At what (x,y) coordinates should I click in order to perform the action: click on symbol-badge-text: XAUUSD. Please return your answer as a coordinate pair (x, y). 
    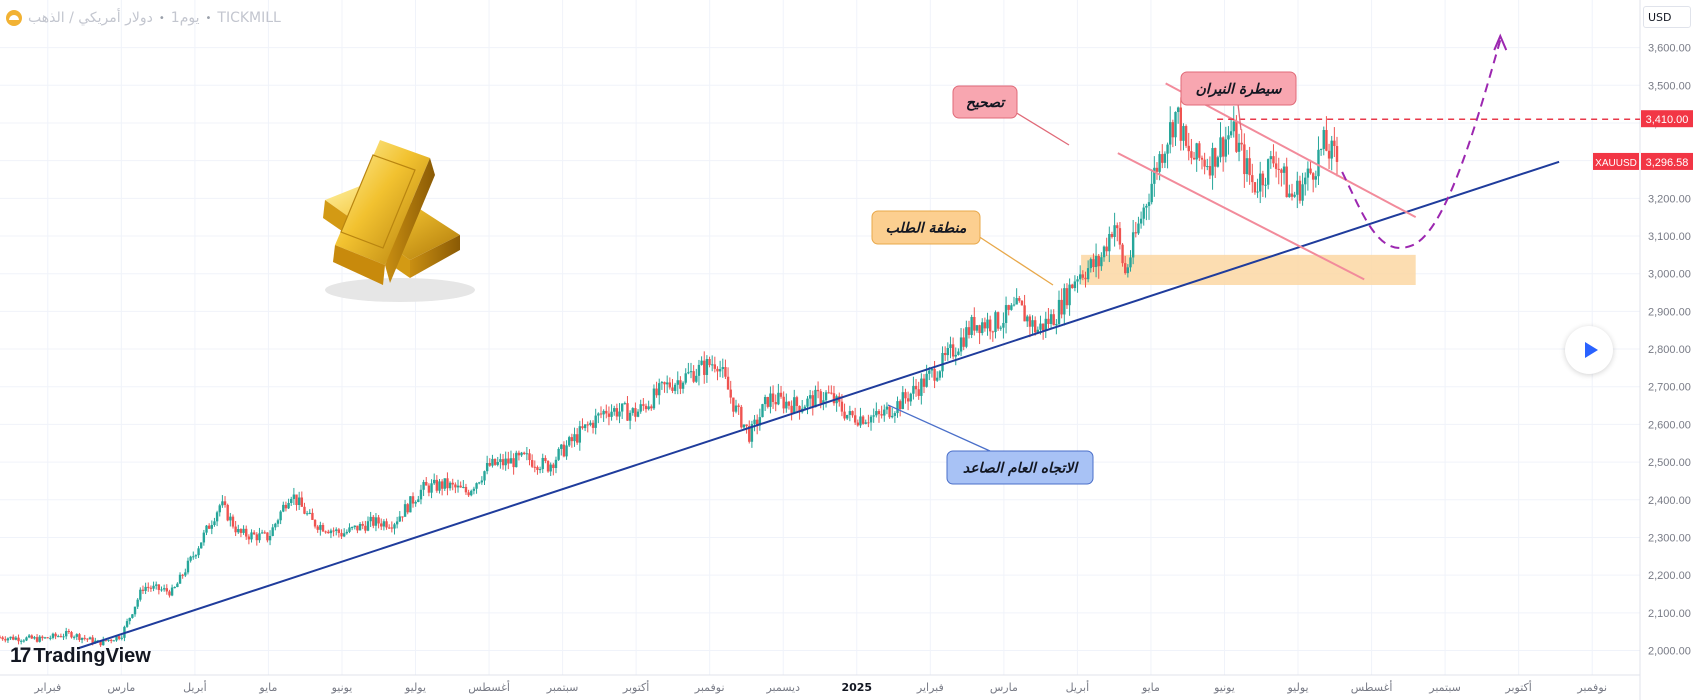
    Looking at the image, I should click on (1616, 163).